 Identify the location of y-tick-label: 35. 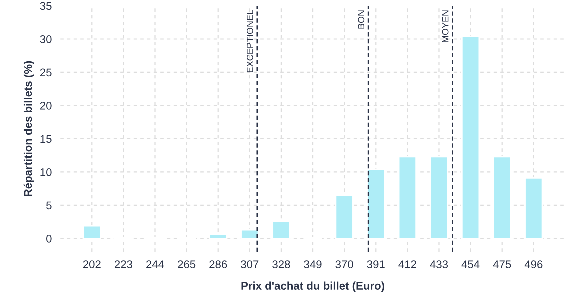
(46, 6).